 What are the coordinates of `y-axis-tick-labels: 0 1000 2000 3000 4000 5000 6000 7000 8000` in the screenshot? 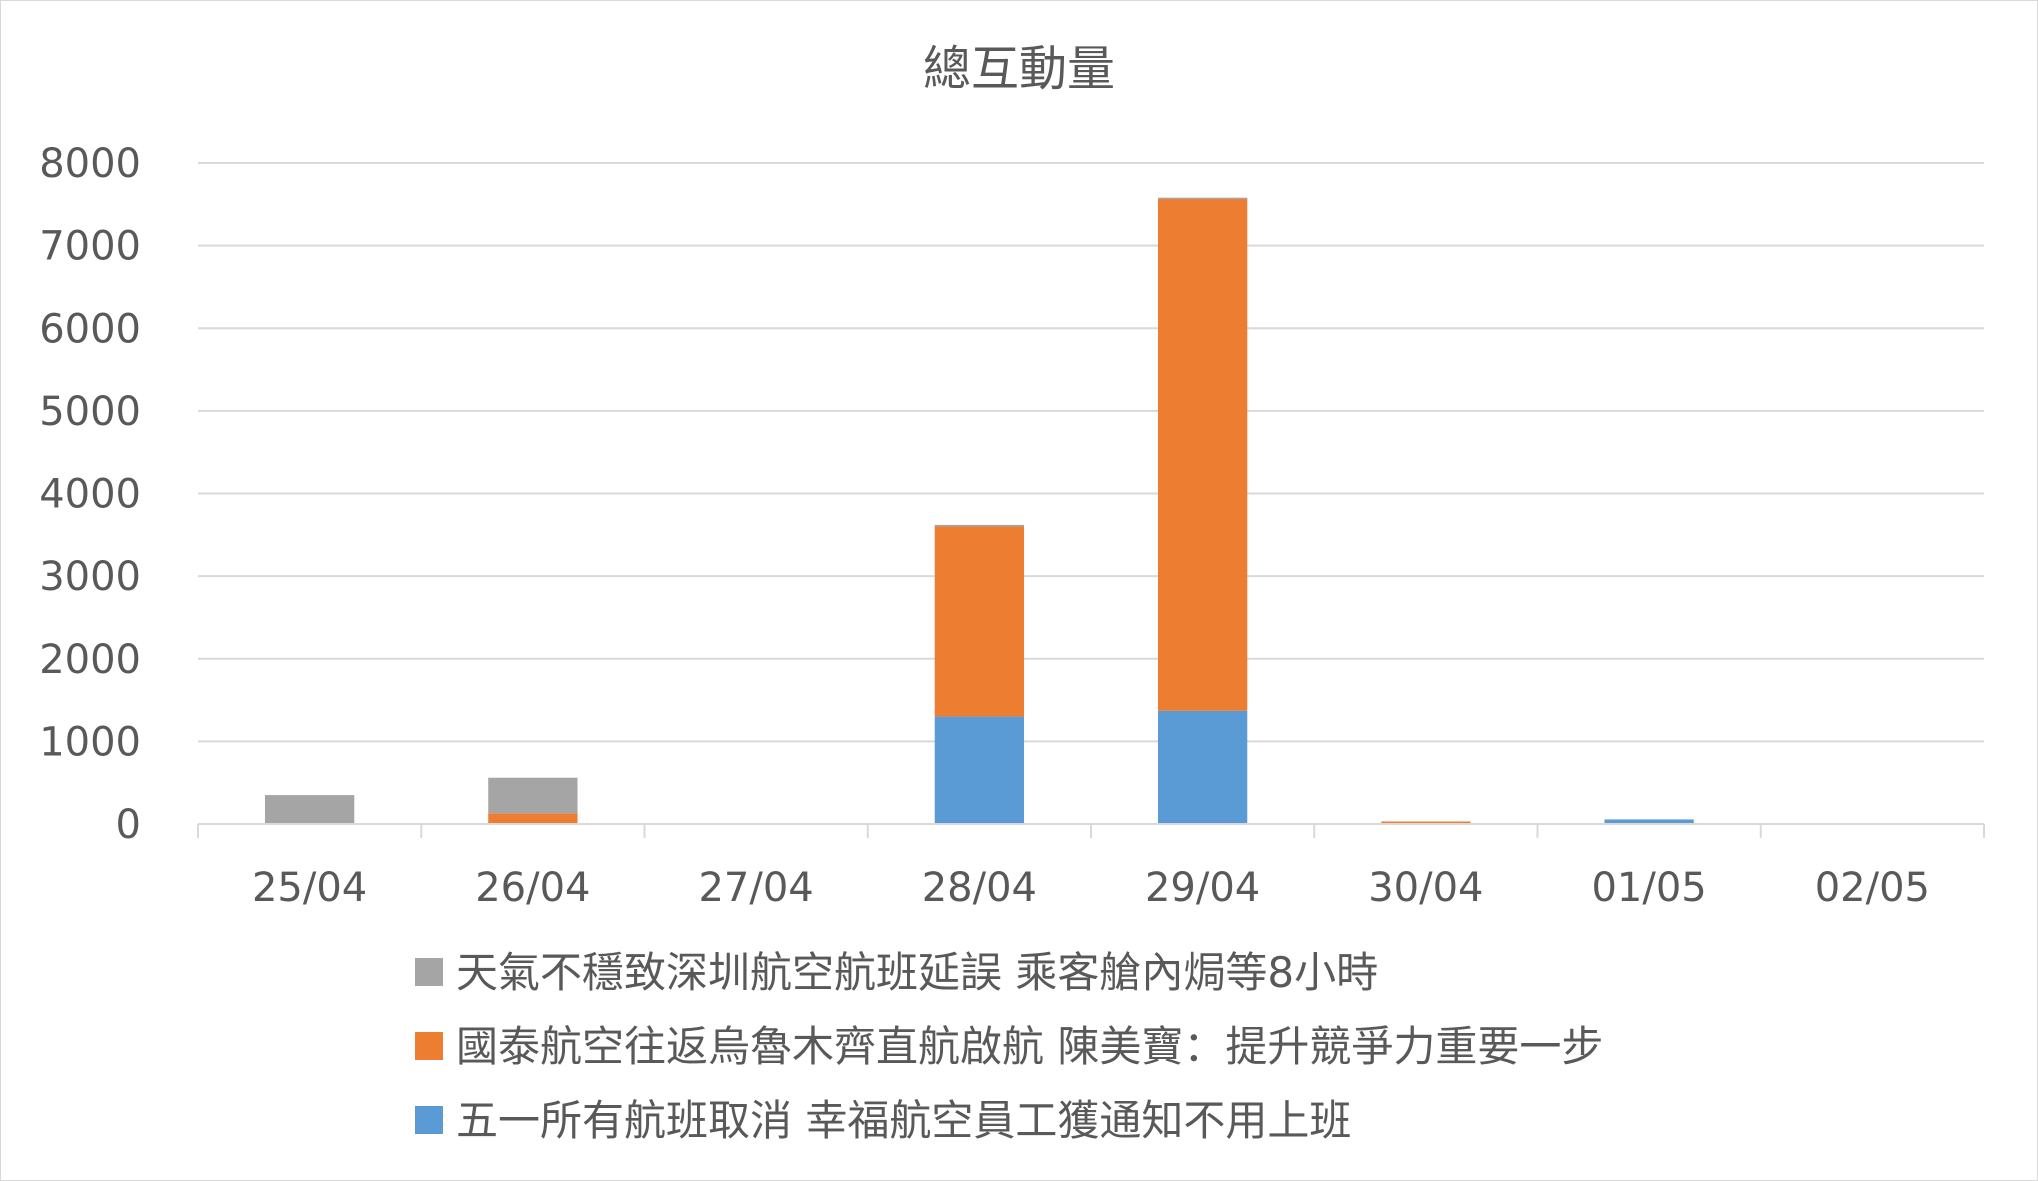 It's located at (90, 494).